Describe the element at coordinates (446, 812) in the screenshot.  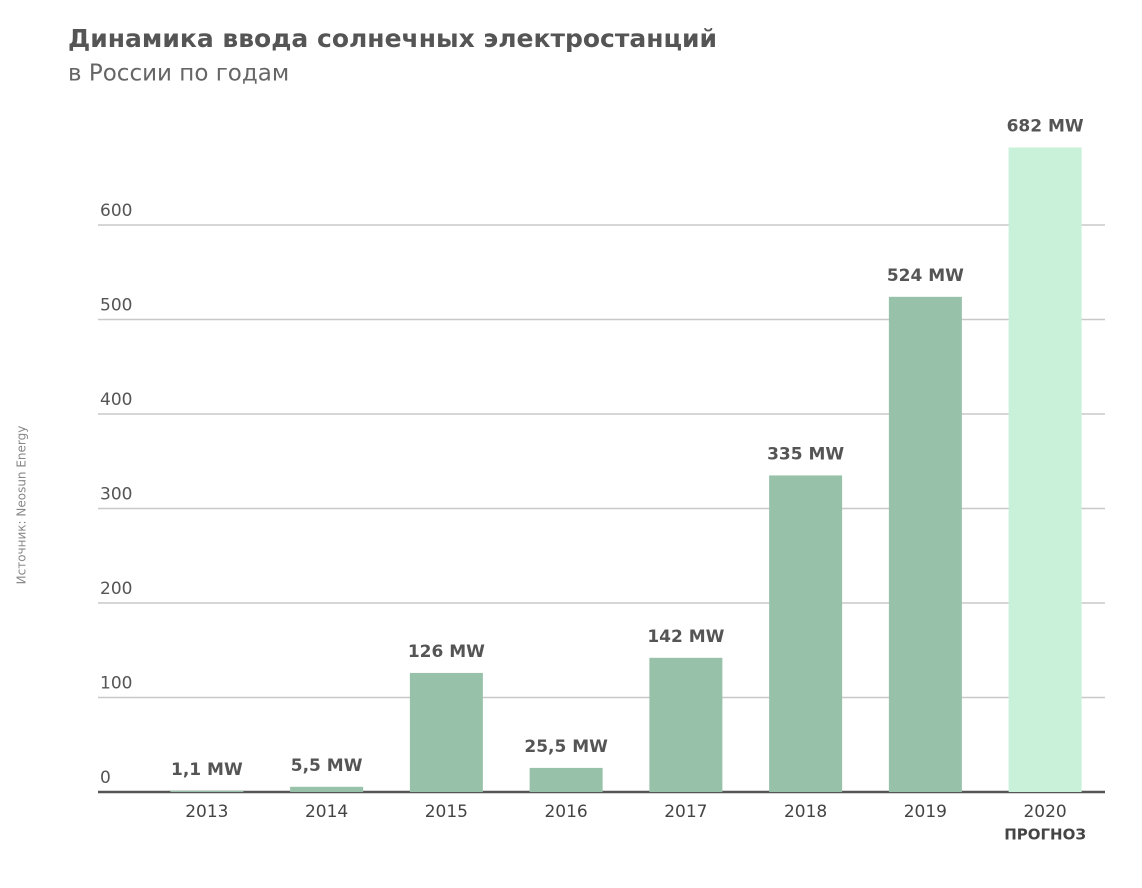
I see `x-tick-label: 2015` at that location.